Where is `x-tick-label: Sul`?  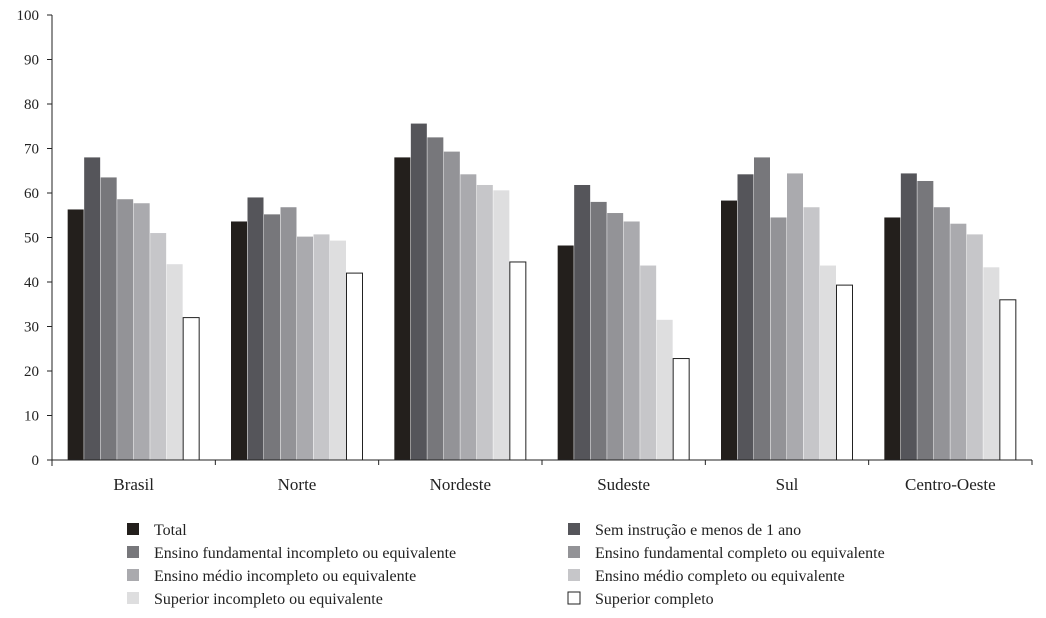 x-tick-label: Sul is located at coordinates (787, 484).